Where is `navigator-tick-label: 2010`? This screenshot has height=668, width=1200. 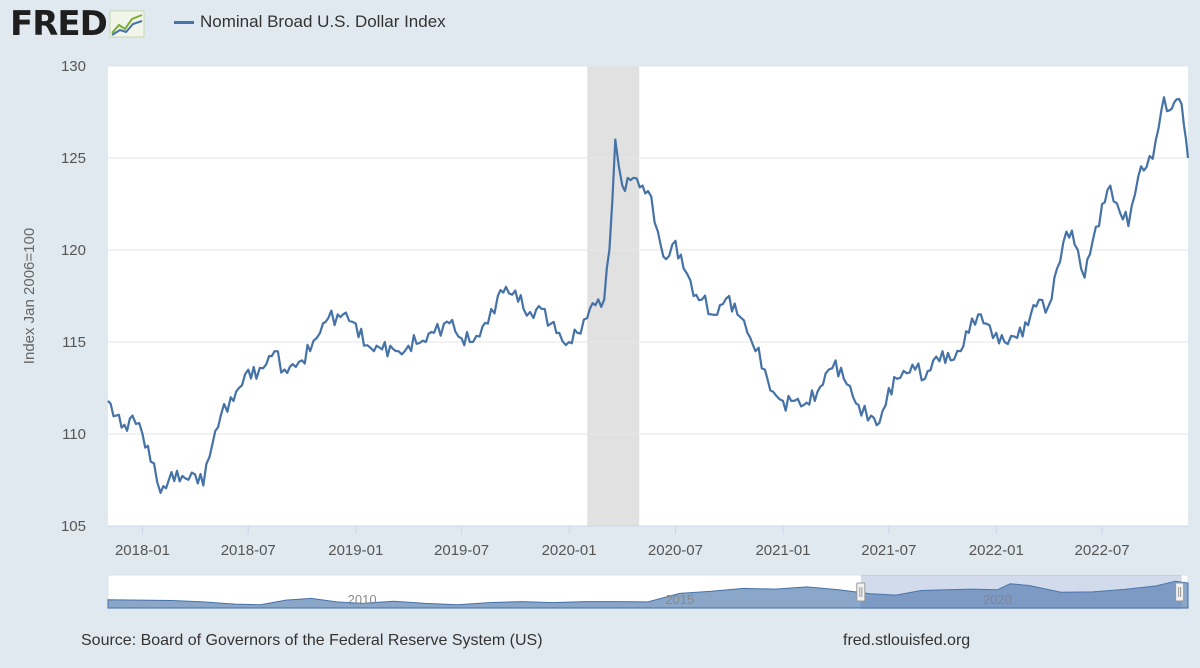
navigator-tick-label: 2010 is located at coordinates (362, 599).